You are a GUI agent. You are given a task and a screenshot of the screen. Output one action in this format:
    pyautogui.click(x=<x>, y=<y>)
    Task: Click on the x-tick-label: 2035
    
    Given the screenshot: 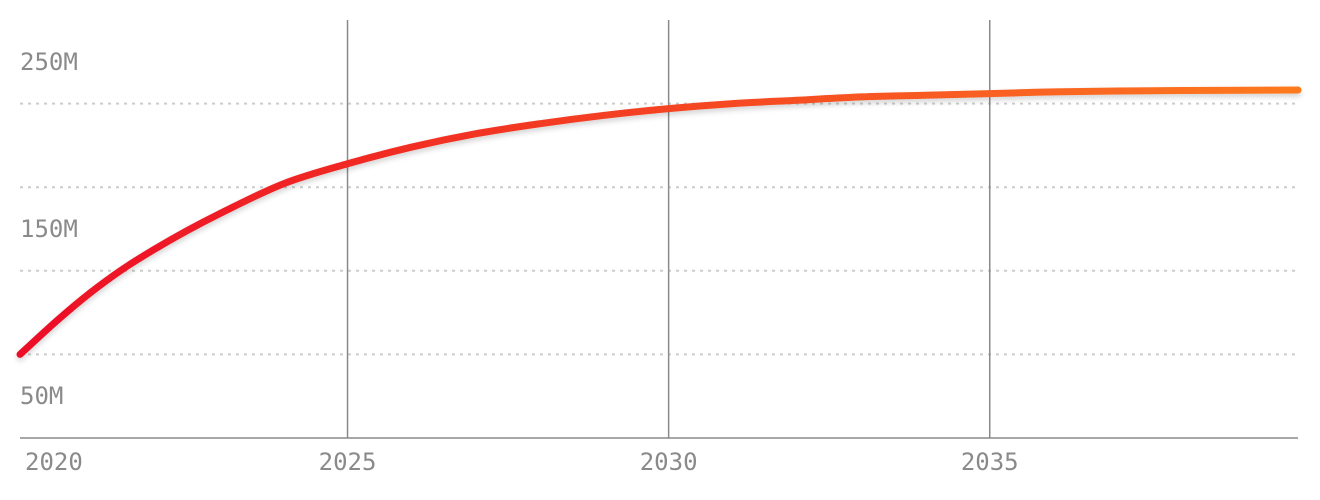 What is the action you would take?
    pyautogui.click(x=990, y=462)
    